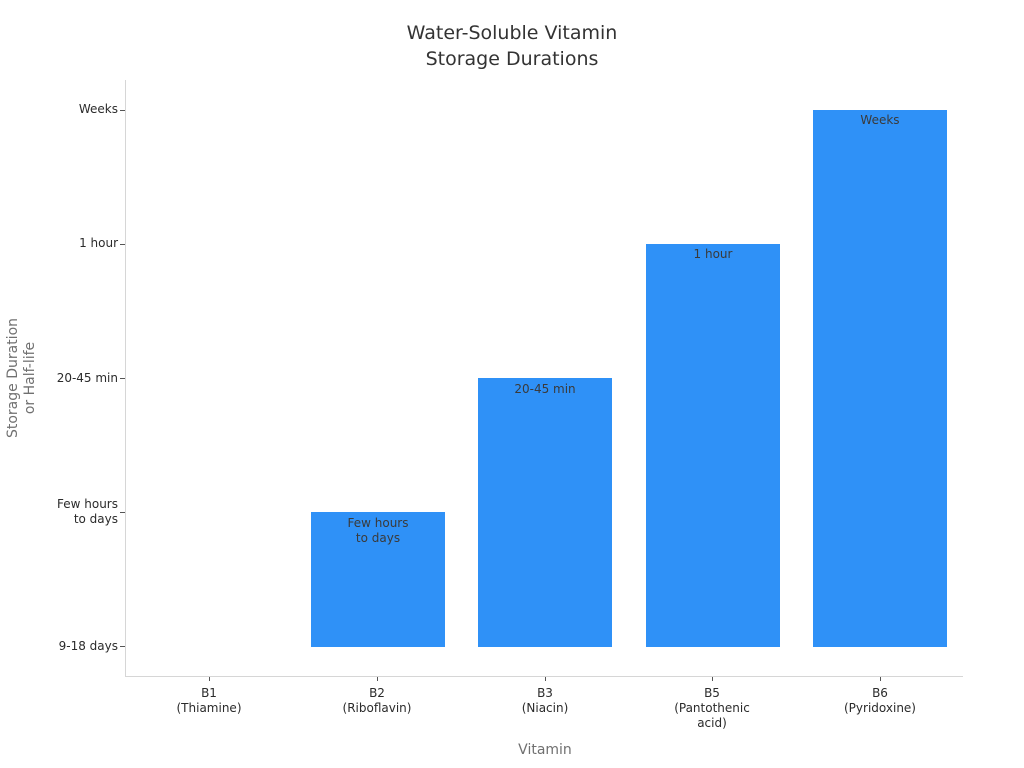 Image resolution: width=1024 pixels, height=768 pixels. Describe the element at coordinates (512, 46) in the screenshot. I see `chart-title: Water-Soluble Vitamin Storage Durations` at that location.